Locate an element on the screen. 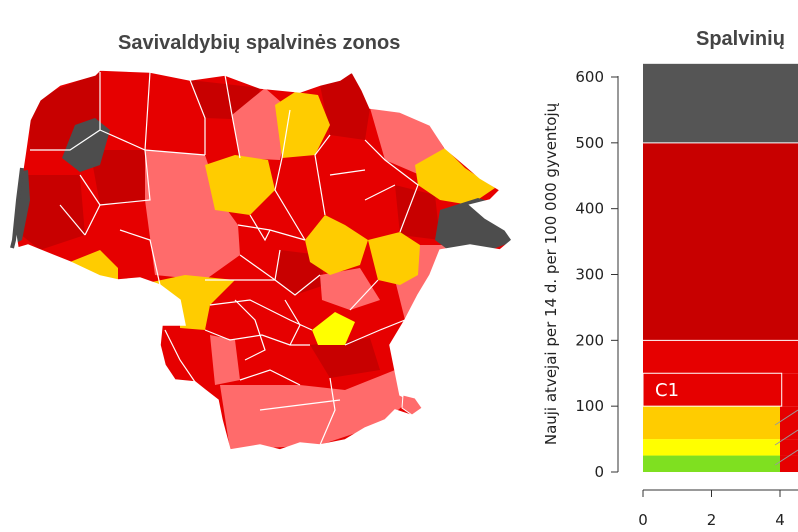 This screenshot has width=798, height=532. band-1-right is located at coordinates (789, 447).